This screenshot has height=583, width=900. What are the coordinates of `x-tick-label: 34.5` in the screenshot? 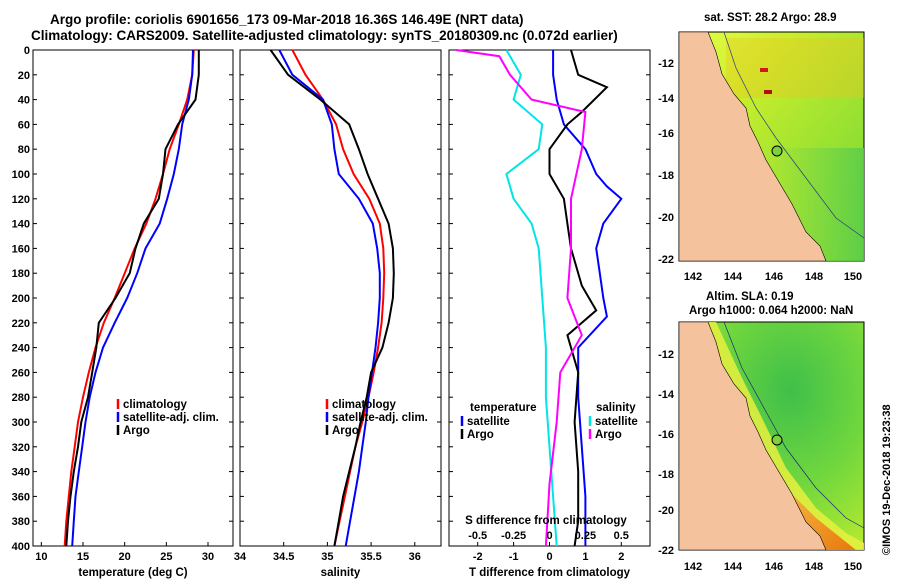 It's located at (283, 557).